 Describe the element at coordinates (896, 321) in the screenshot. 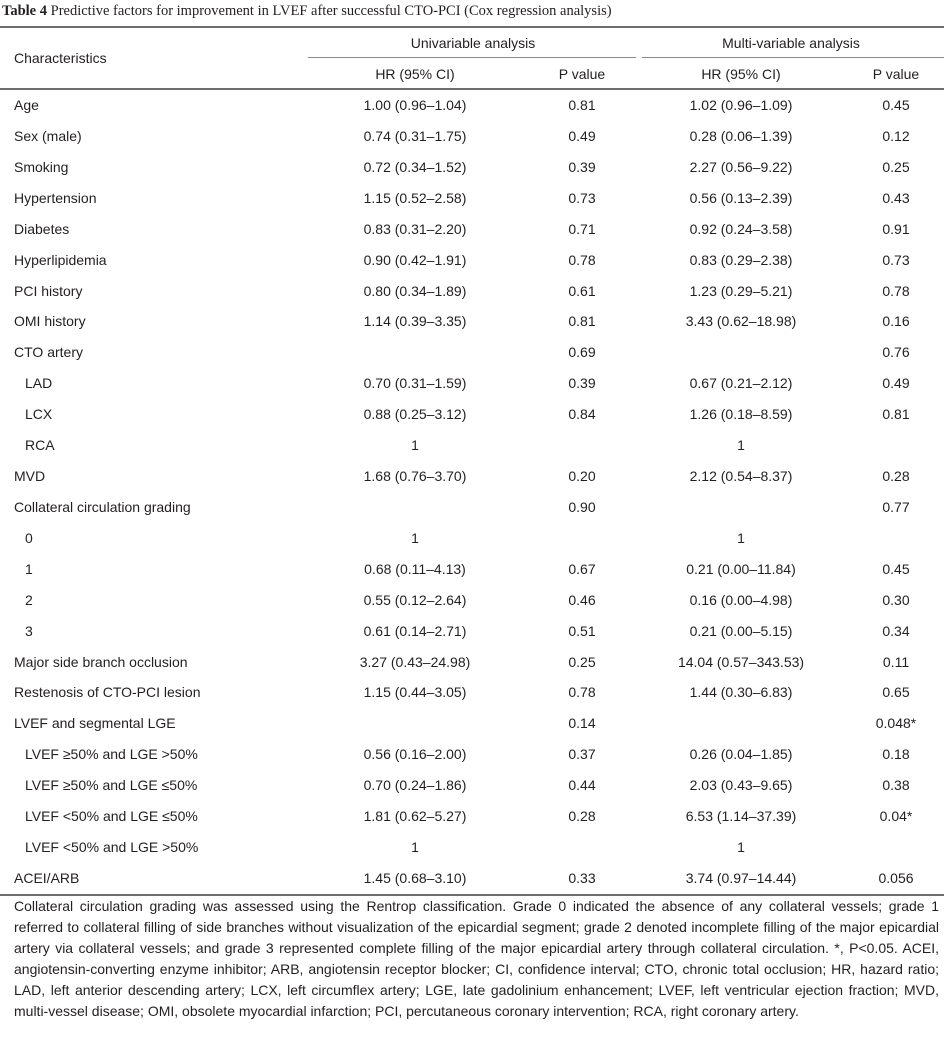

I see `cell-p-multi: 0.16` at that location.